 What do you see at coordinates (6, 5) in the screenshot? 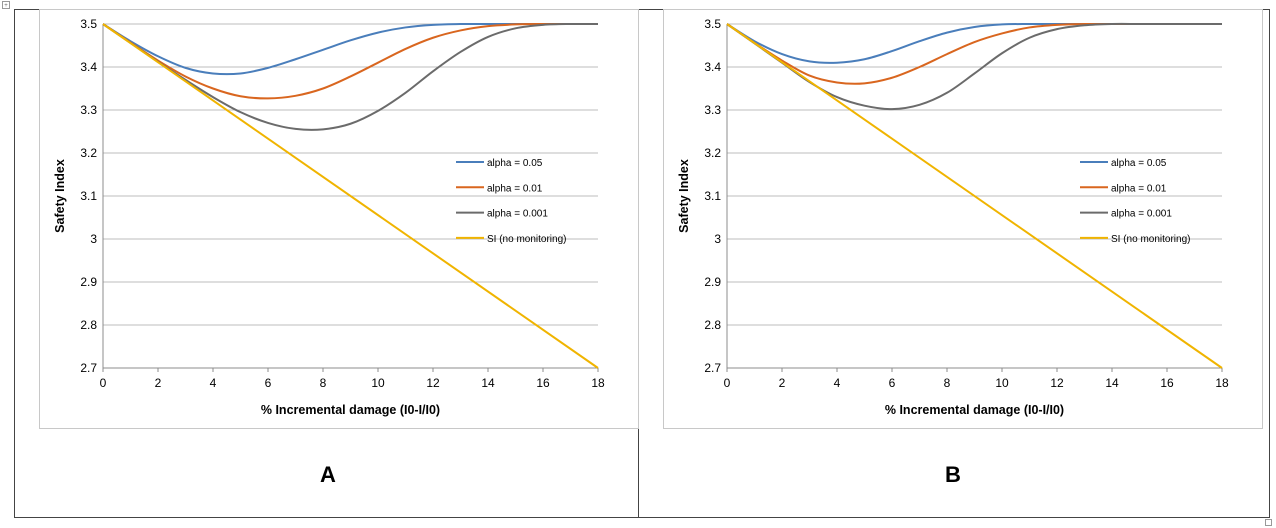
I see `move-handle-icon: +` at bounding box center [6, 5].